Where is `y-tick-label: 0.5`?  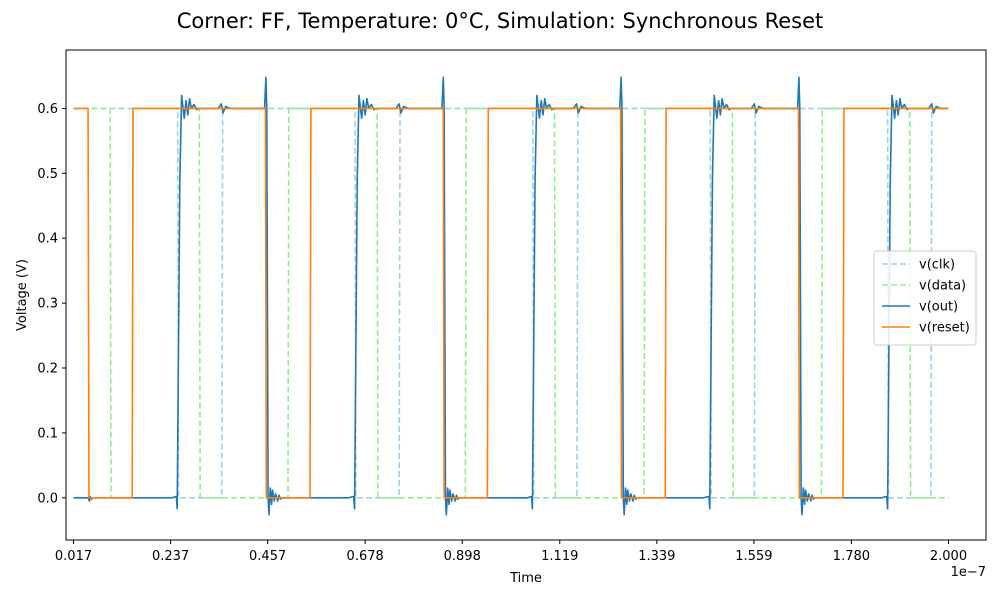 y-tick-label: 0.5 is located at coordinates (47, 174).